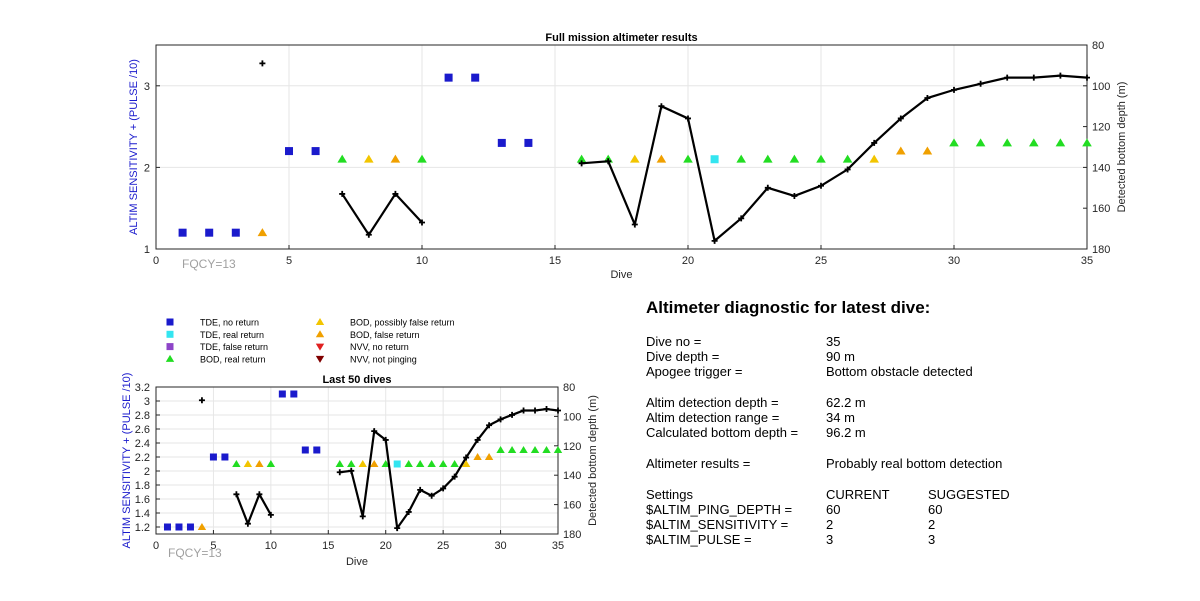  What do you see at coordinates (170, 358) in the screenshot?
I see `legend-marker-bod-real-return` at bounding box center [170, 358].